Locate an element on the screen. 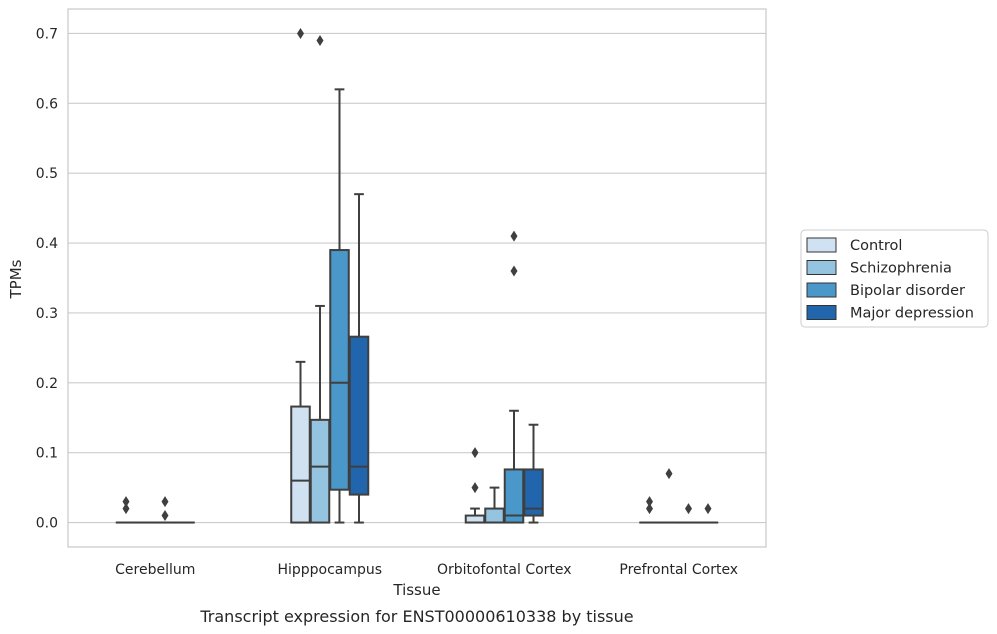 Image resolution: width=997 pixels, height=634 pixels. x-tick-label: Orbitofontal Cortex is located at coordinates (504, 570).